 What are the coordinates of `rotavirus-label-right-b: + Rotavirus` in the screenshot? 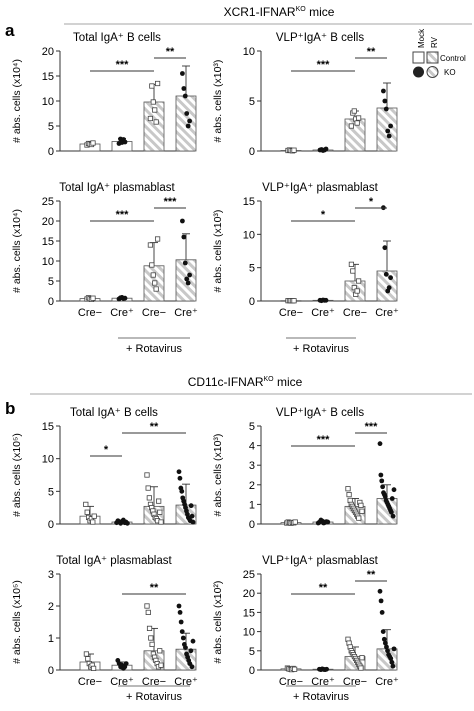 It's located at (321, 697).